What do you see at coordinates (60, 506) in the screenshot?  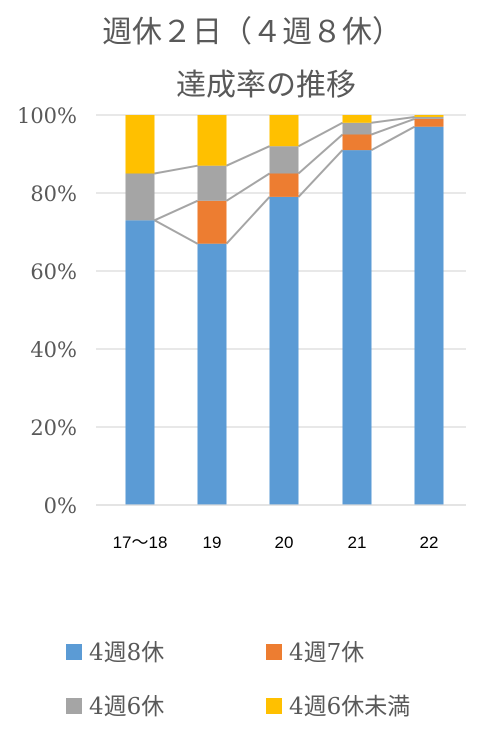 I see `y-tick-label-0: 0%` at bounding box center [60, 506].